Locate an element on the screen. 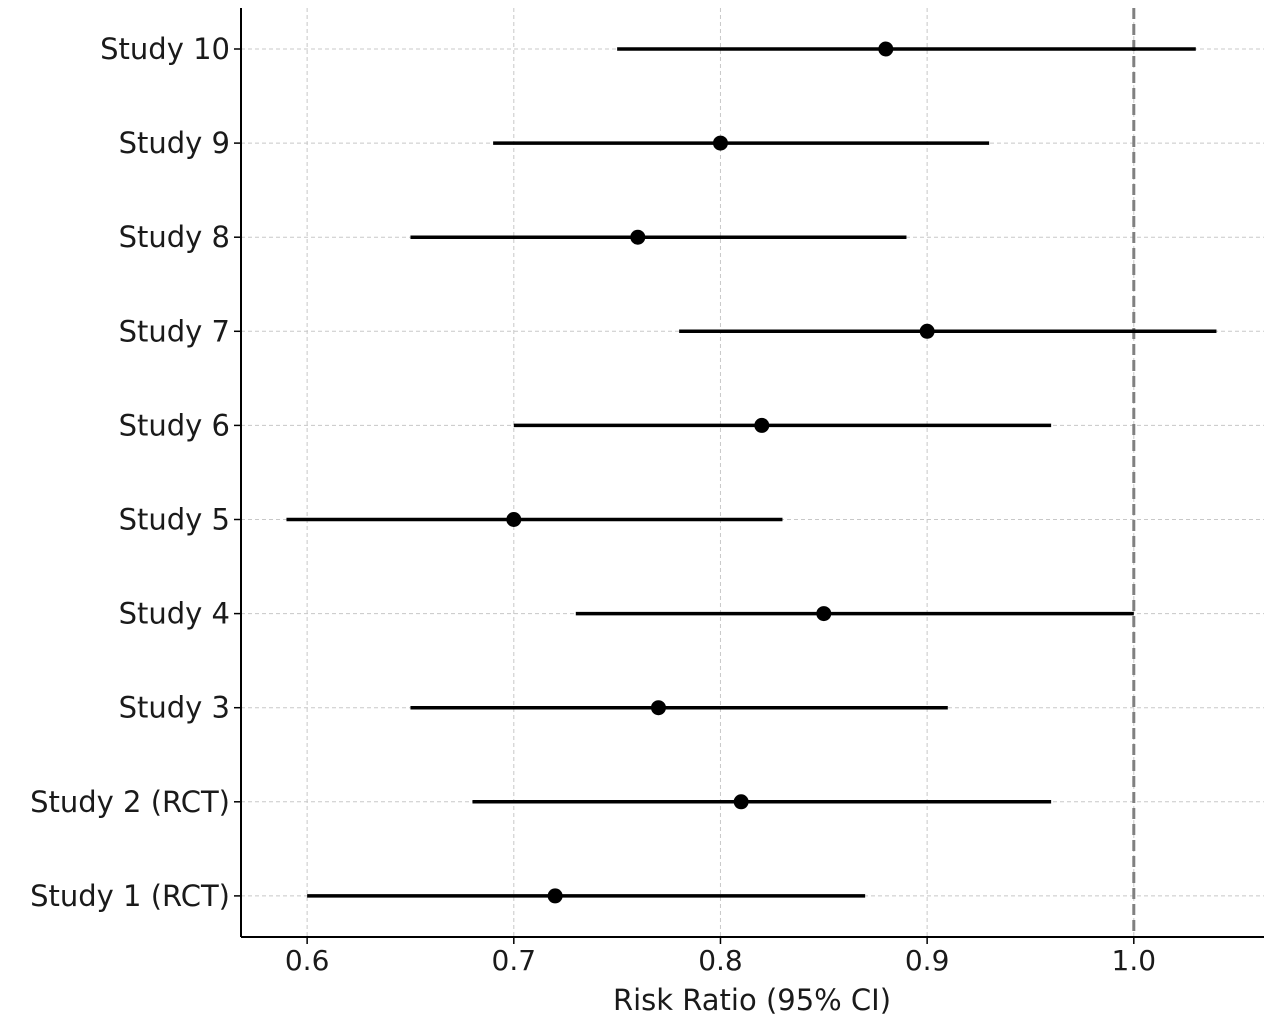  study-label: Study 2 (RCT) is located at coordinates (130, 802).